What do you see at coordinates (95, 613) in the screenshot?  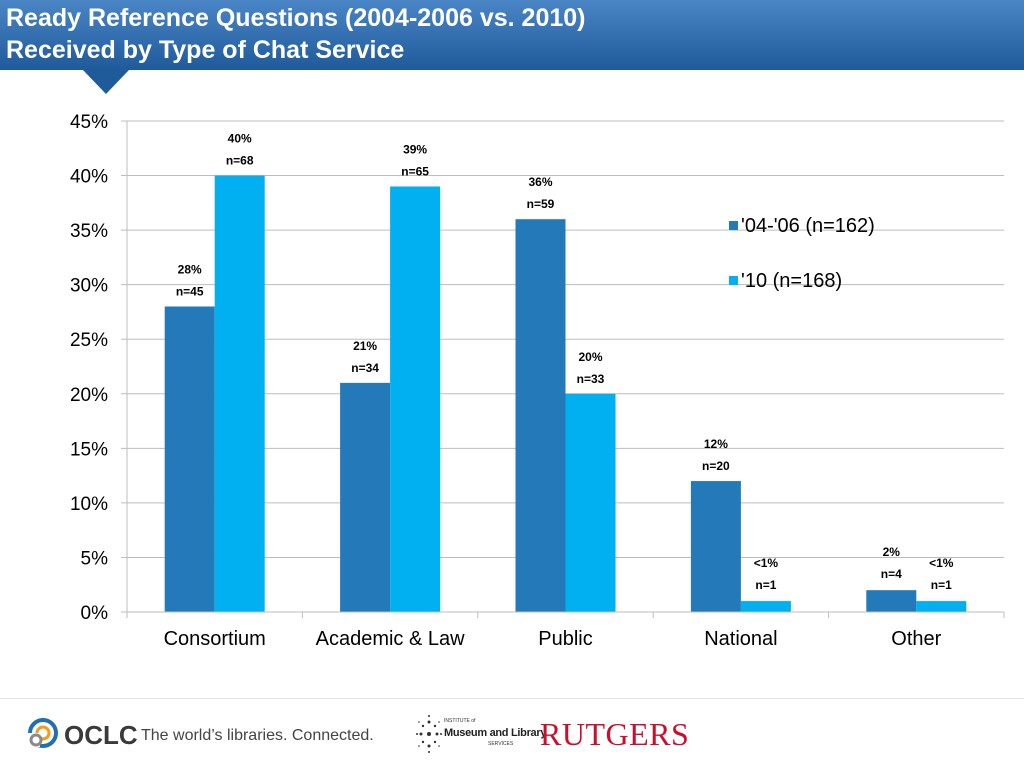 I see `y-tick-label: 0%` at bounding box center [95, 613].